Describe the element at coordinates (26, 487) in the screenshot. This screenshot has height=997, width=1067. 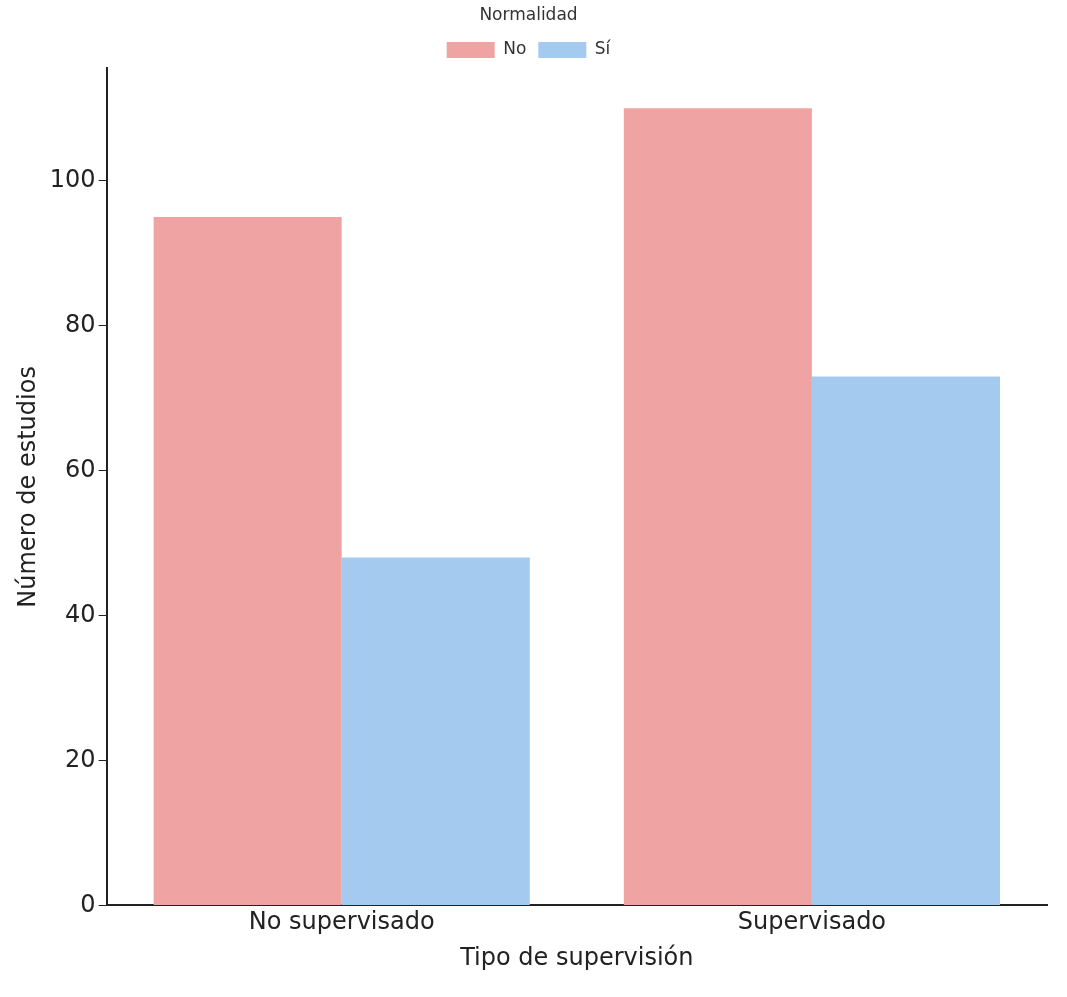
I see `y-axis-title: Número de estudios` at that location.